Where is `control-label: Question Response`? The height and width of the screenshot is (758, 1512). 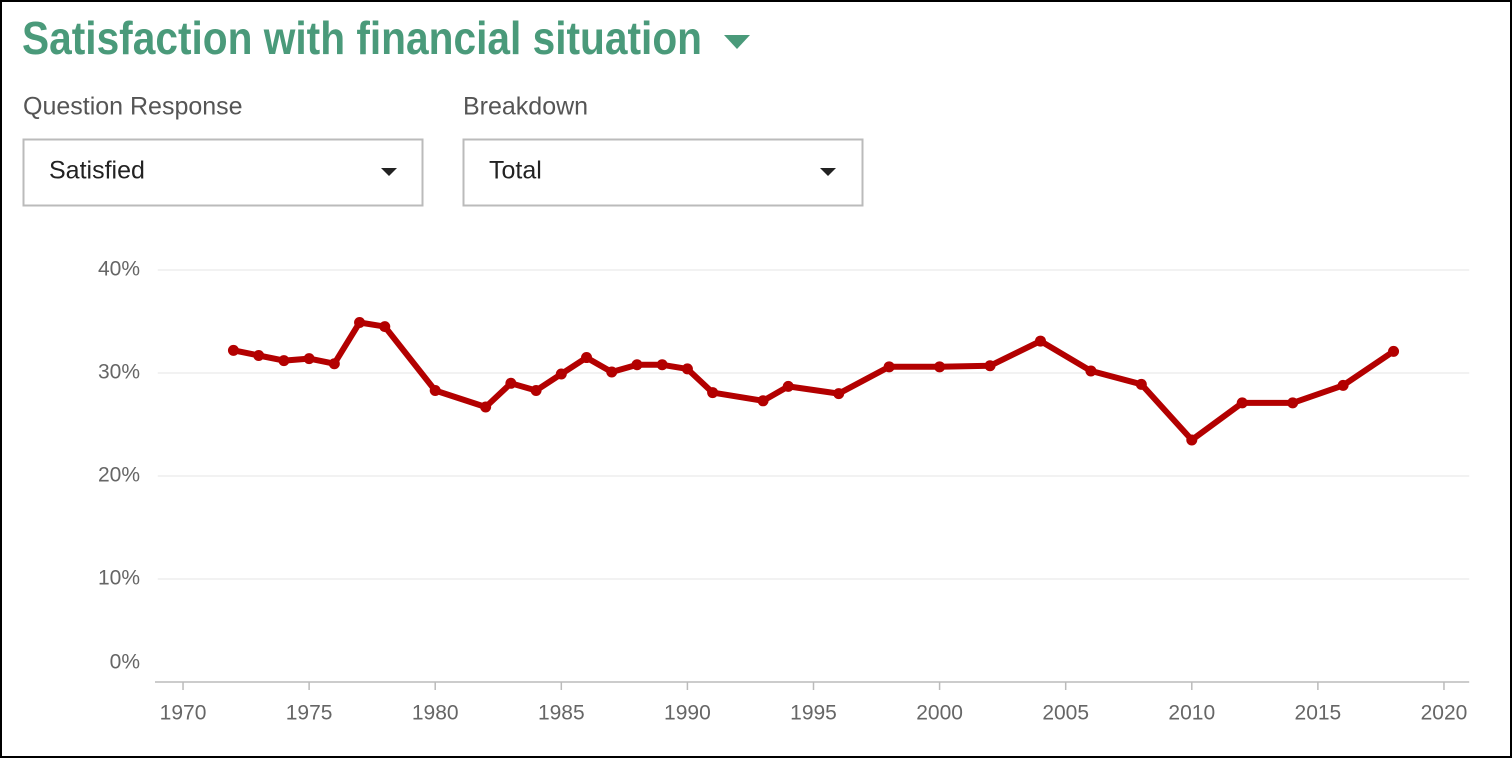
control-label: Question Response is located at coordinates (133, 107).